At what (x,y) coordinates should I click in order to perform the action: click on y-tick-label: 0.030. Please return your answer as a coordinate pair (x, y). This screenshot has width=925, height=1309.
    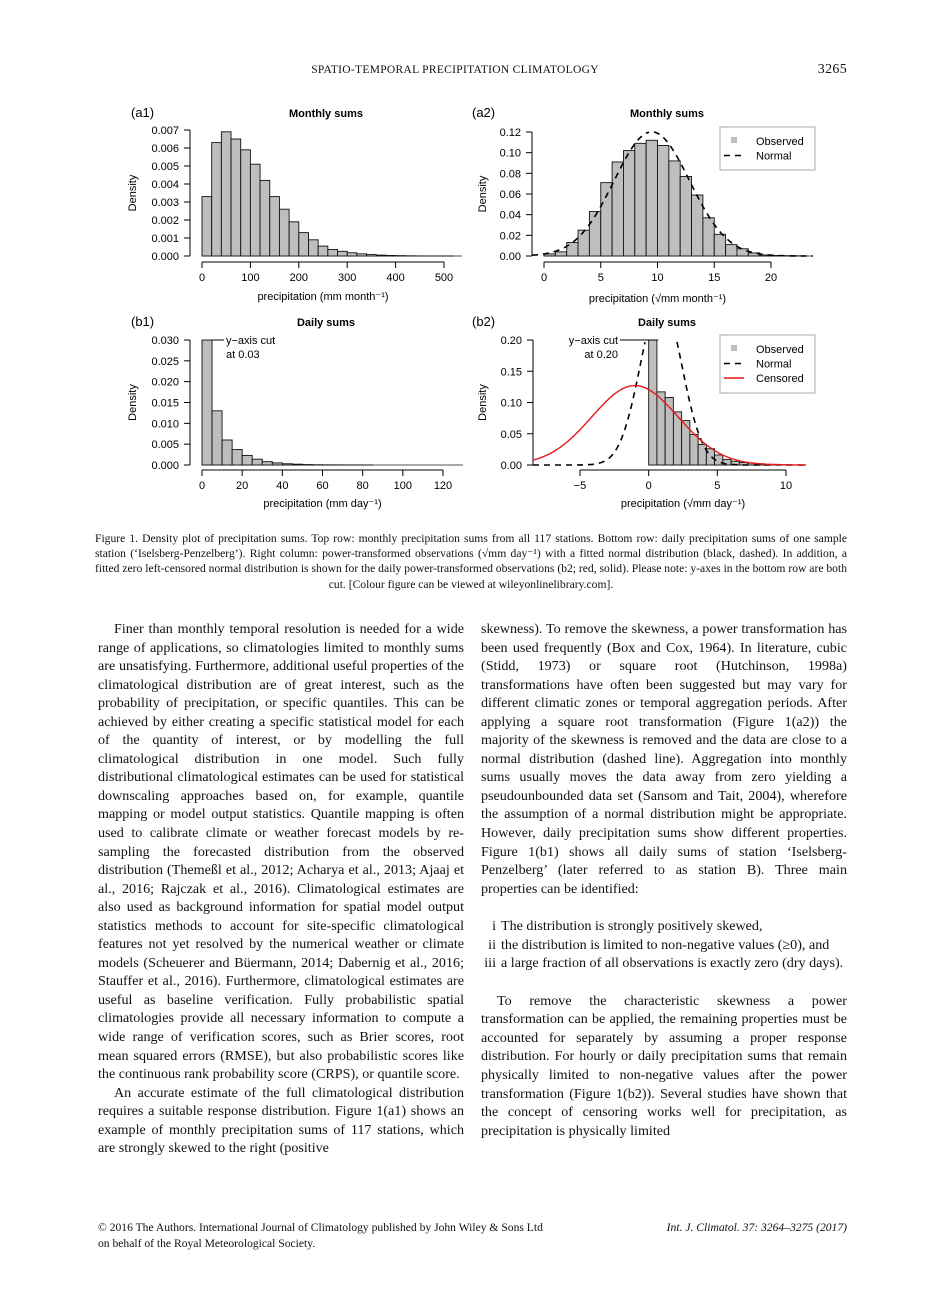
    Looking at the image, I should click on (165, 341).